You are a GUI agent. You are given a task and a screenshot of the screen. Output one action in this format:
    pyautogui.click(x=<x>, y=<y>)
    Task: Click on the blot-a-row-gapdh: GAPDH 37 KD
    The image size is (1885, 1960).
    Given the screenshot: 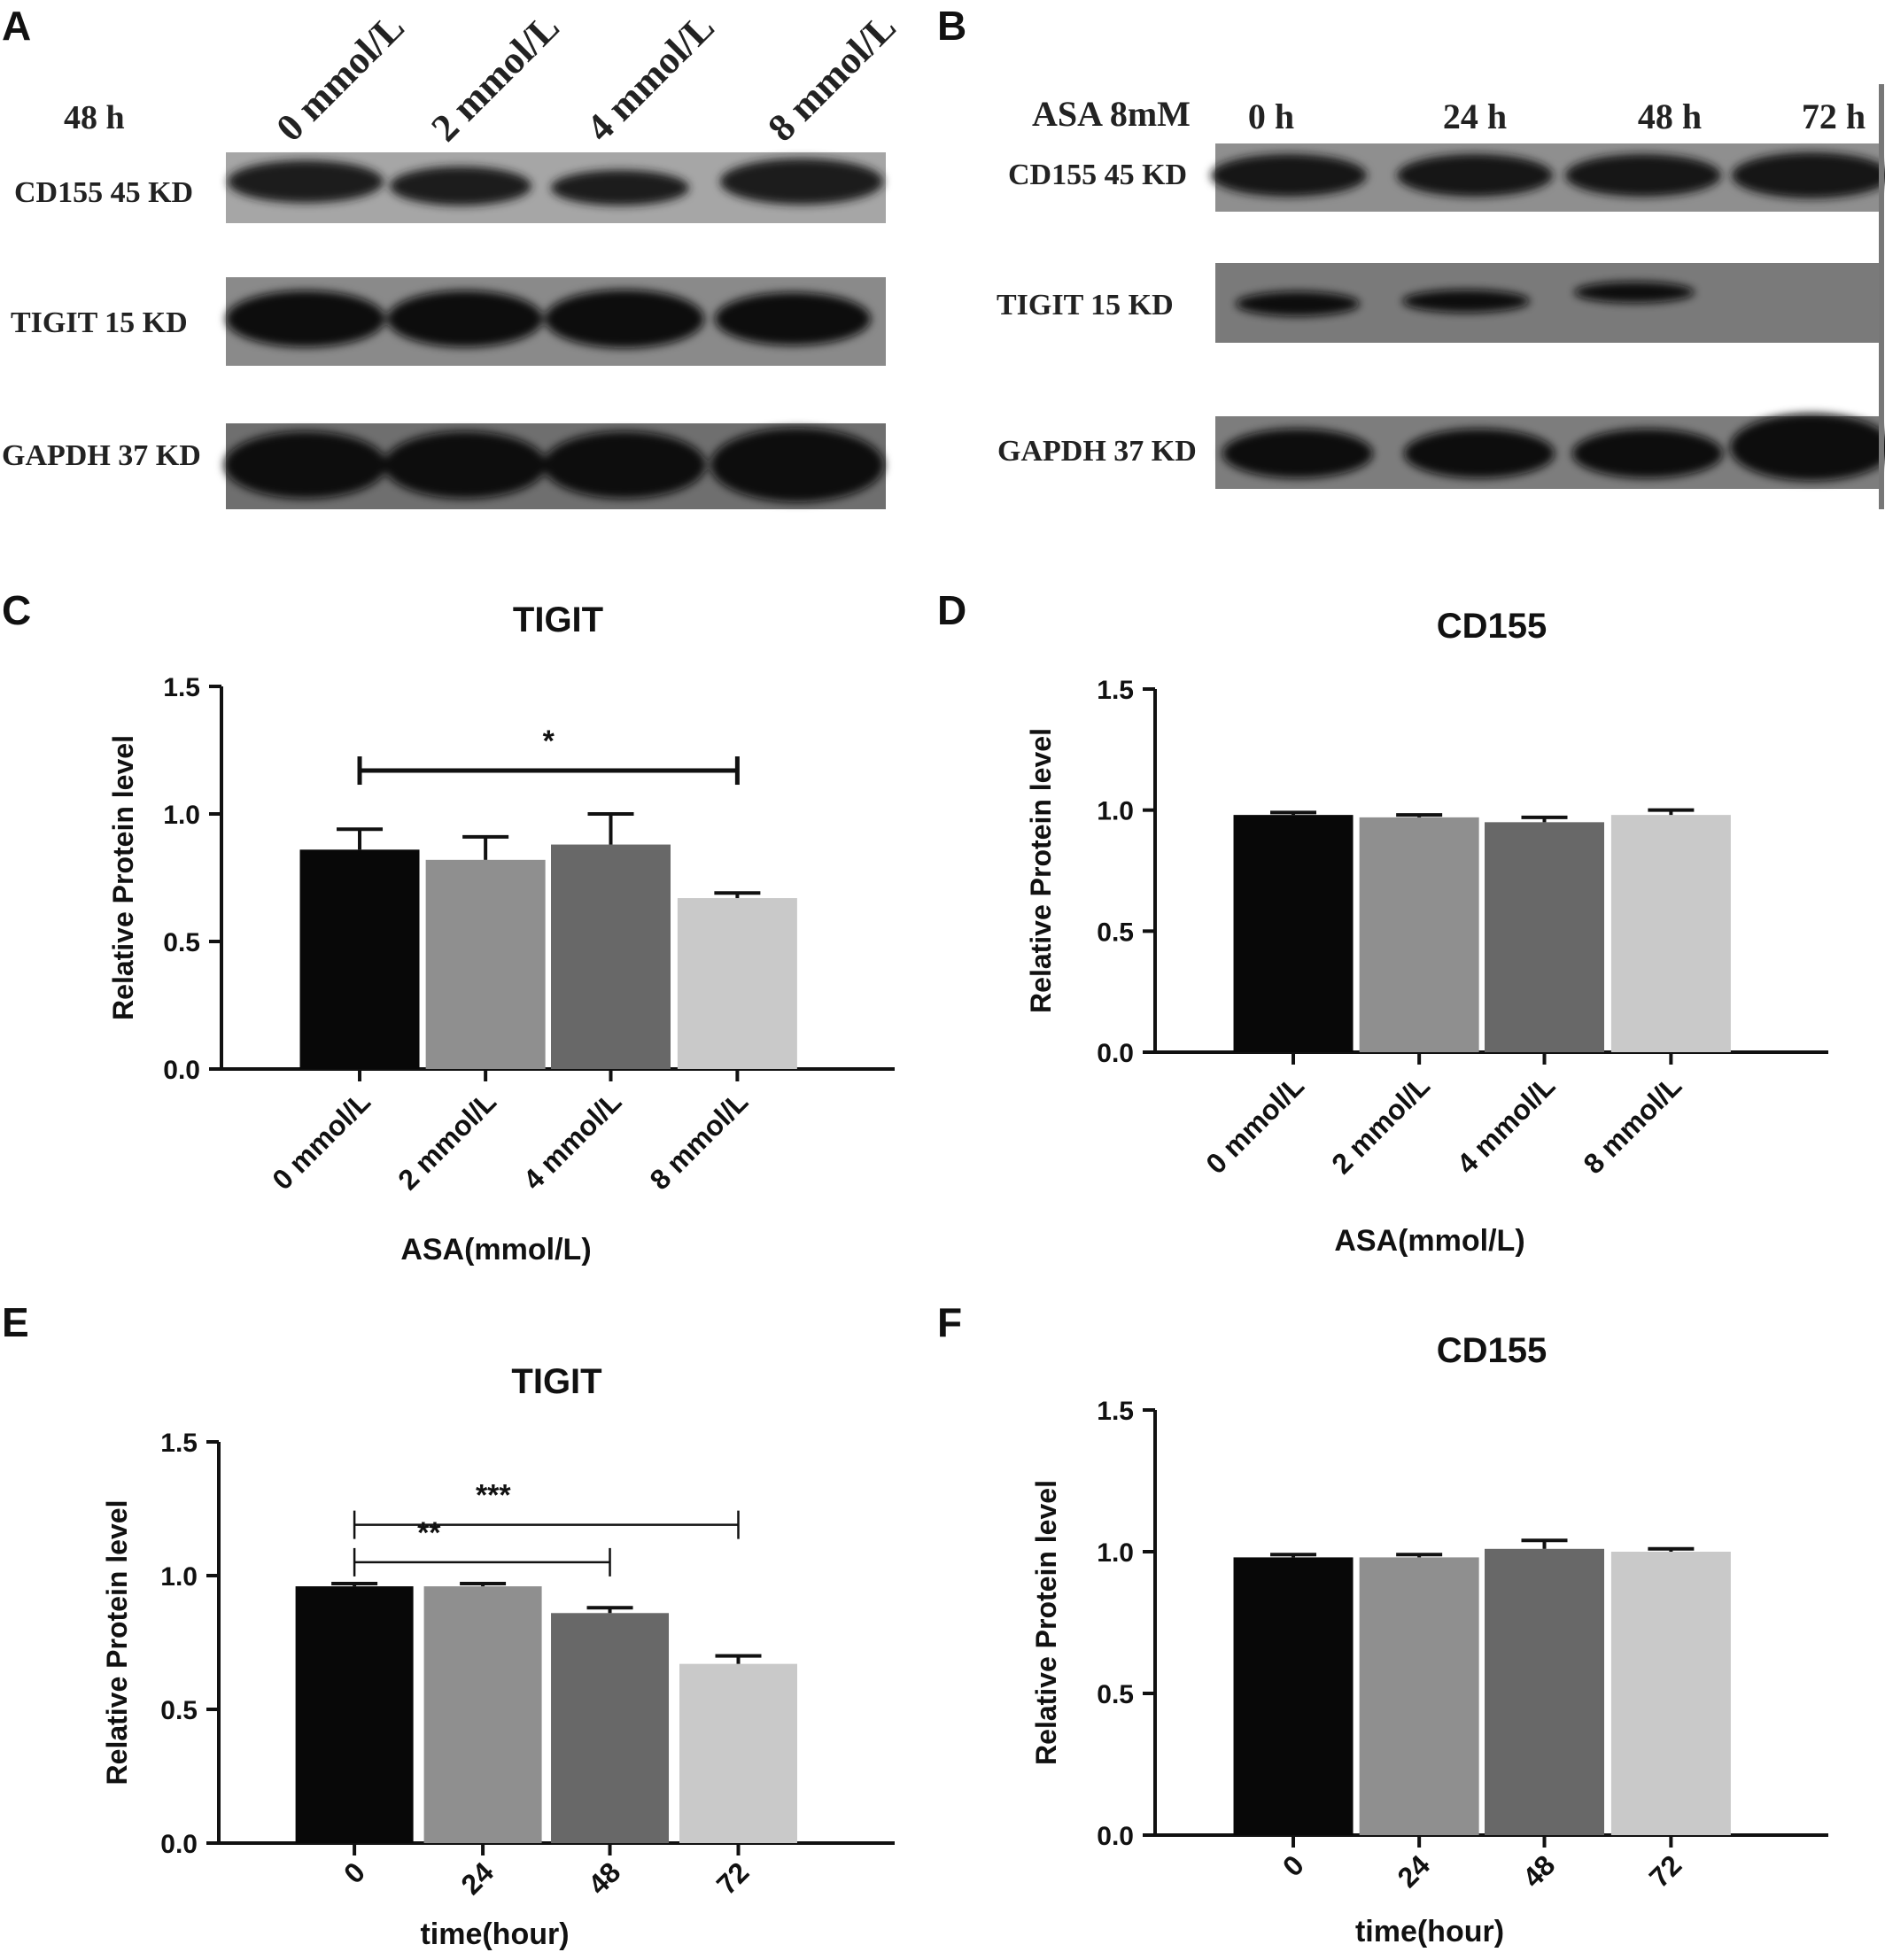 What is the action you would take?
    pyautogui.click(x=102, y=455)
    